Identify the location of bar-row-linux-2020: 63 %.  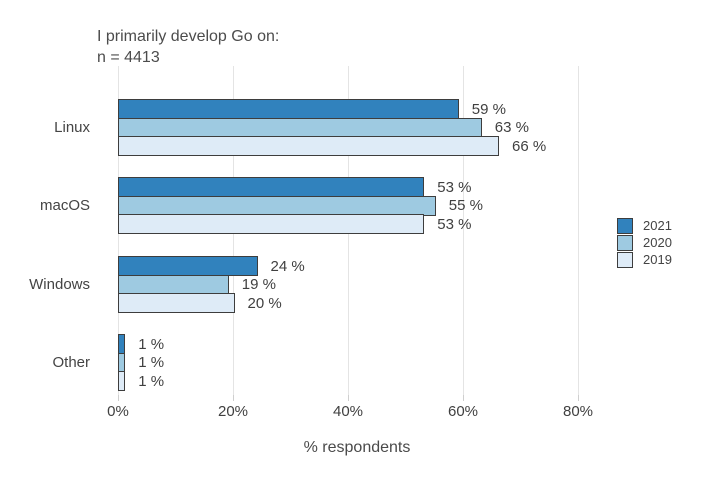
(410, 127).